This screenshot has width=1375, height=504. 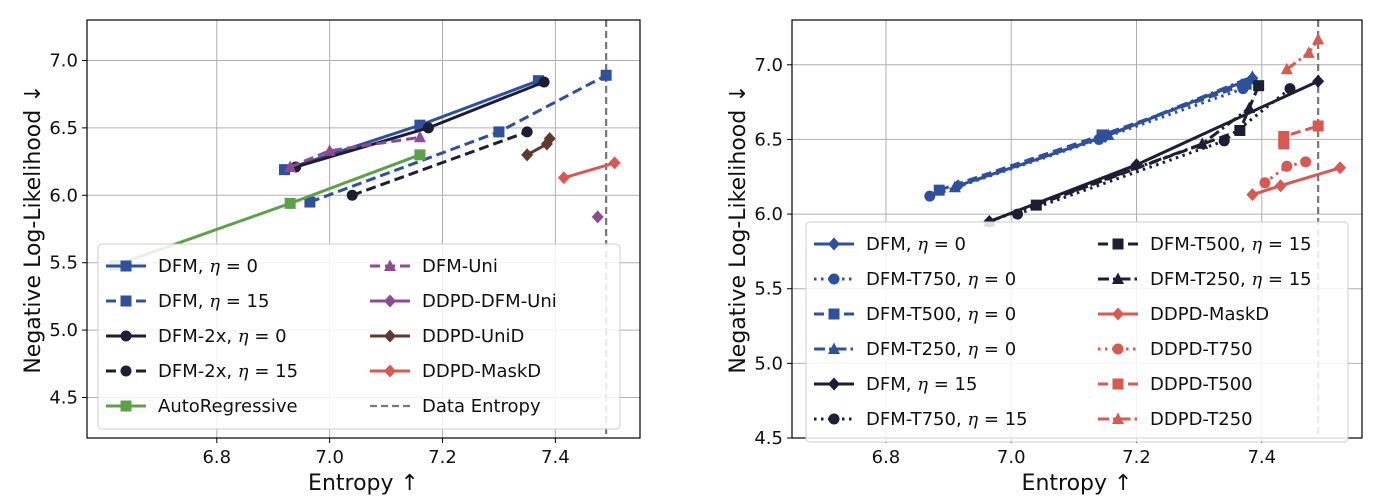 I want to click on legend-entry: DDPD-MaskD, so click(x=1183, y=314).